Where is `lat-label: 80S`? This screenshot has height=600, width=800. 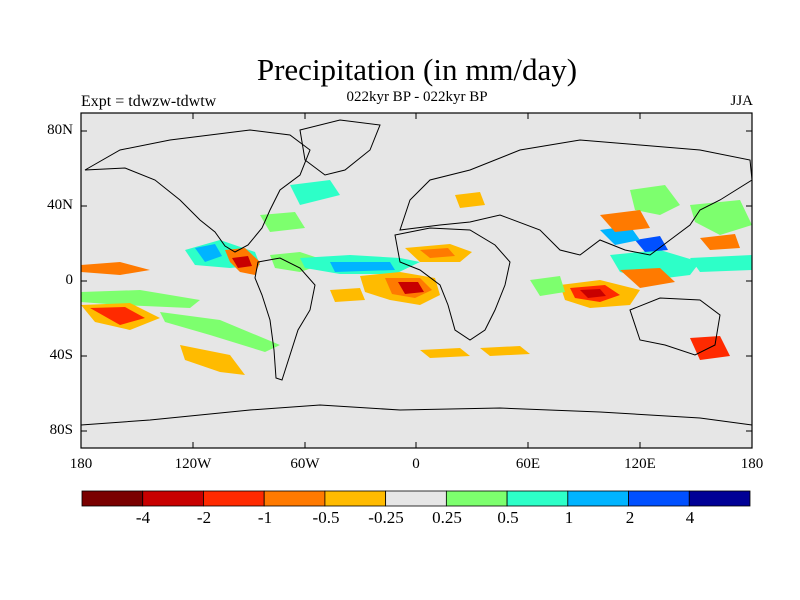 lat-label: 80S is located at coordinates (61, 430).